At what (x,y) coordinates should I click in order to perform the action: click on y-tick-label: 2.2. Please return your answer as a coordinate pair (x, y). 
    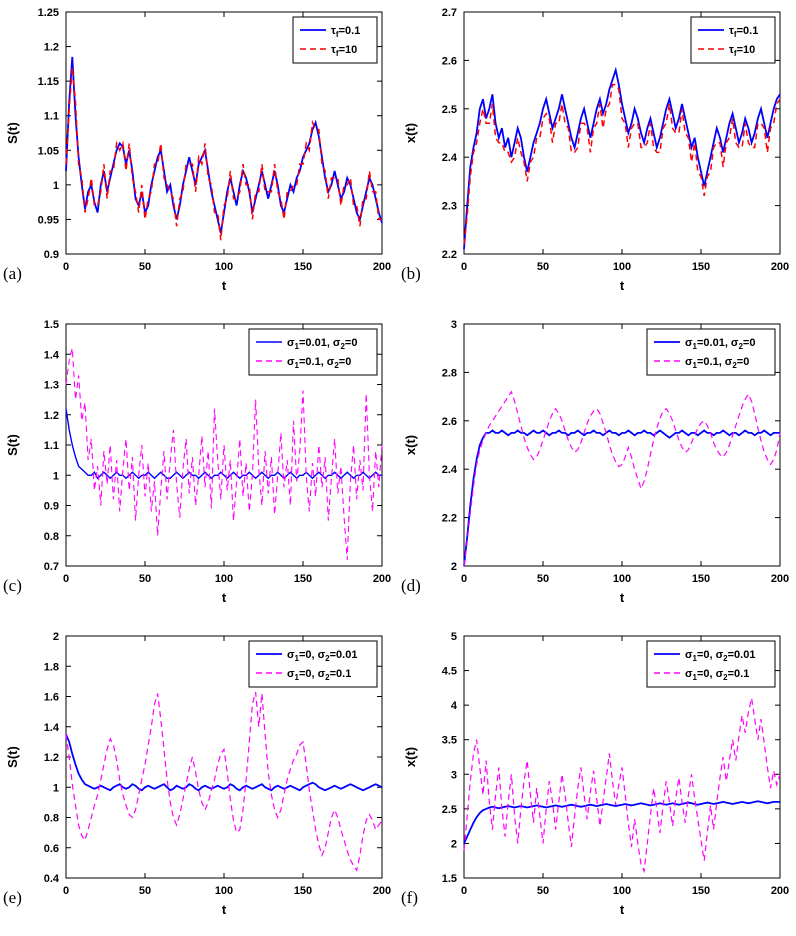
    Looking at the image, I should click on (449, 519).